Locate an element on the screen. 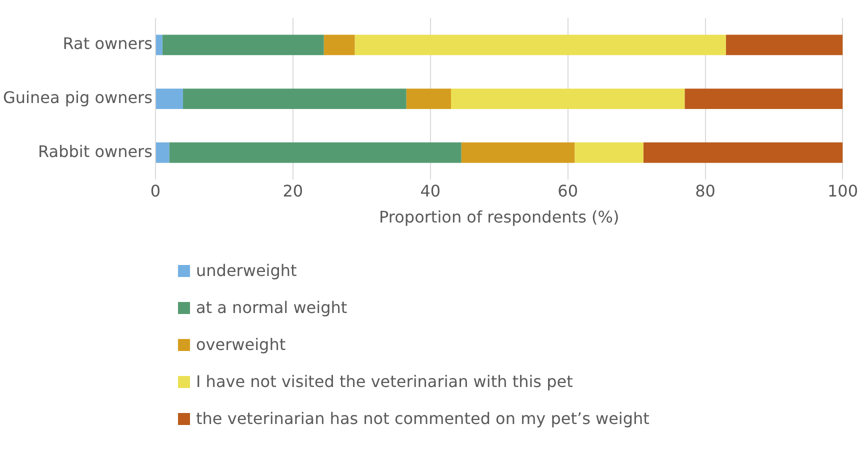 Image resolution: width=861 pixels, height=450 pixels. x-tick-label: 80 is located at coordinates (705, 190).